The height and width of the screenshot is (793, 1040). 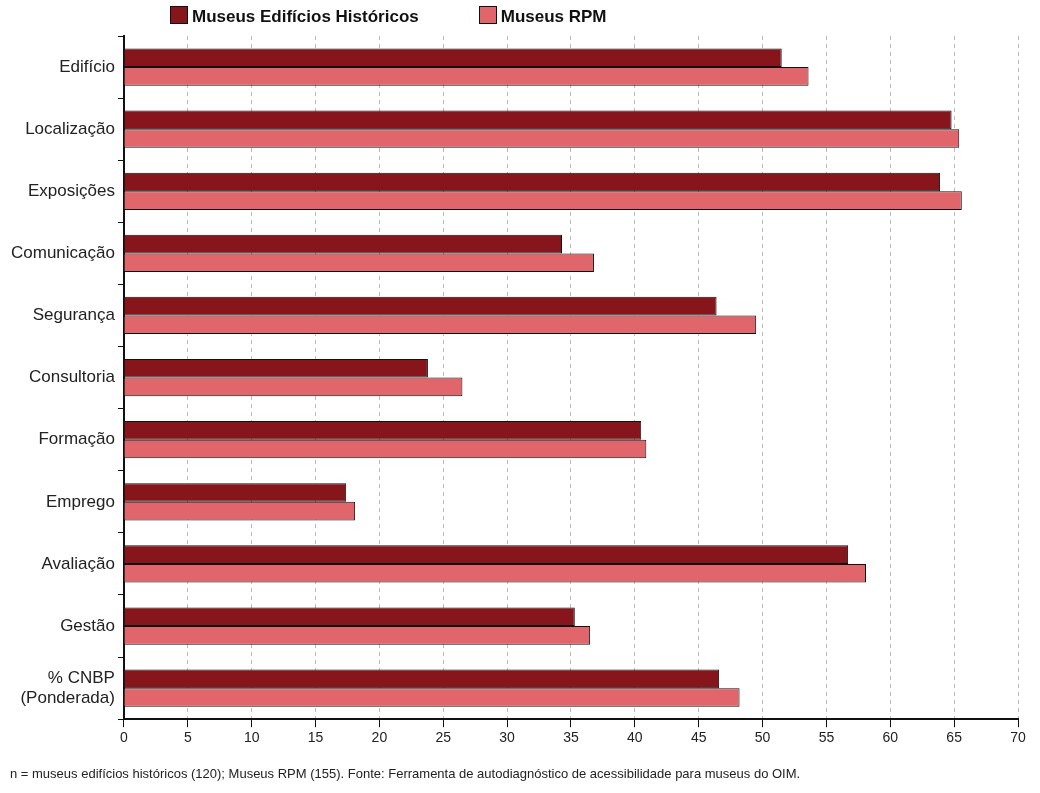 What do you see at coordinates (405, 773) in the screenshot?
I see `text: n = museus edifícios históricos (120); Museus RPM (155). Fonte: Ferramenta de autodiagnóstico de acessibilidade para museus do OIM.` at bounding box center [405, 773].